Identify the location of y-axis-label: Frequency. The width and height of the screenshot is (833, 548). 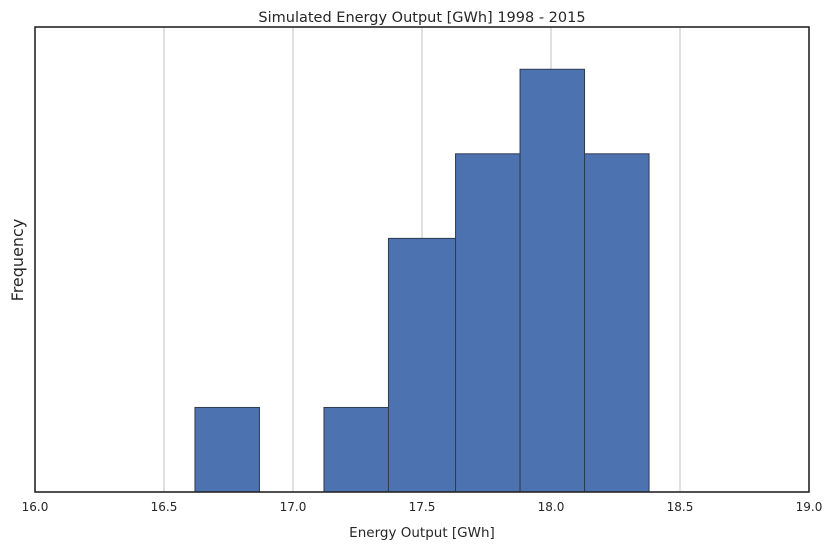
(17, 260).